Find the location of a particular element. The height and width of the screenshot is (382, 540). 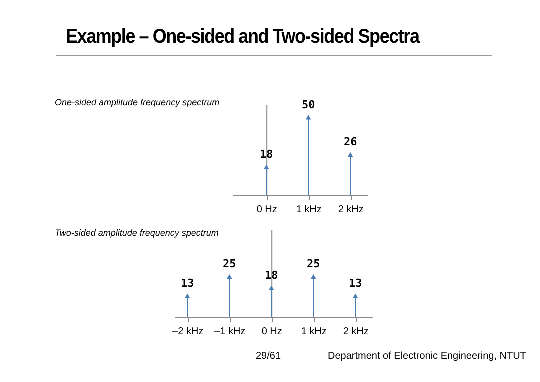

x-tick-label: –2 kHz is located at coordinates (188, 332).